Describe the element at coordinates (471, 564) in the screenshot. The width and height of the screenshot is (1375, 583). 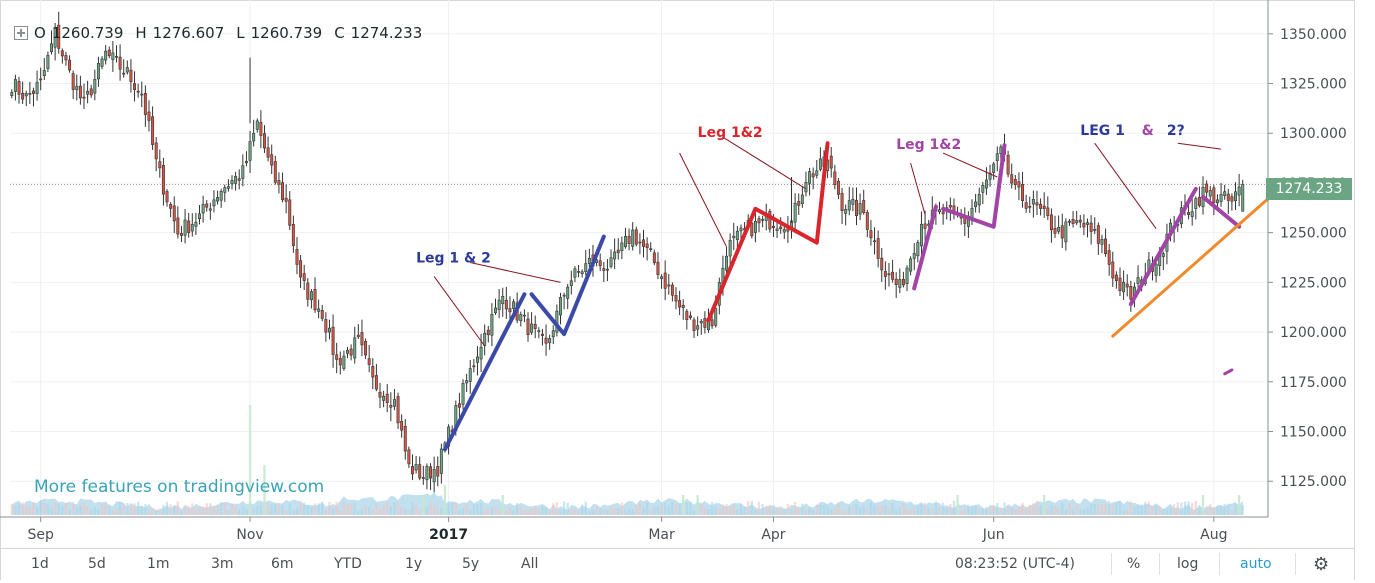
I see `range-5y-button: 5y` at that location.